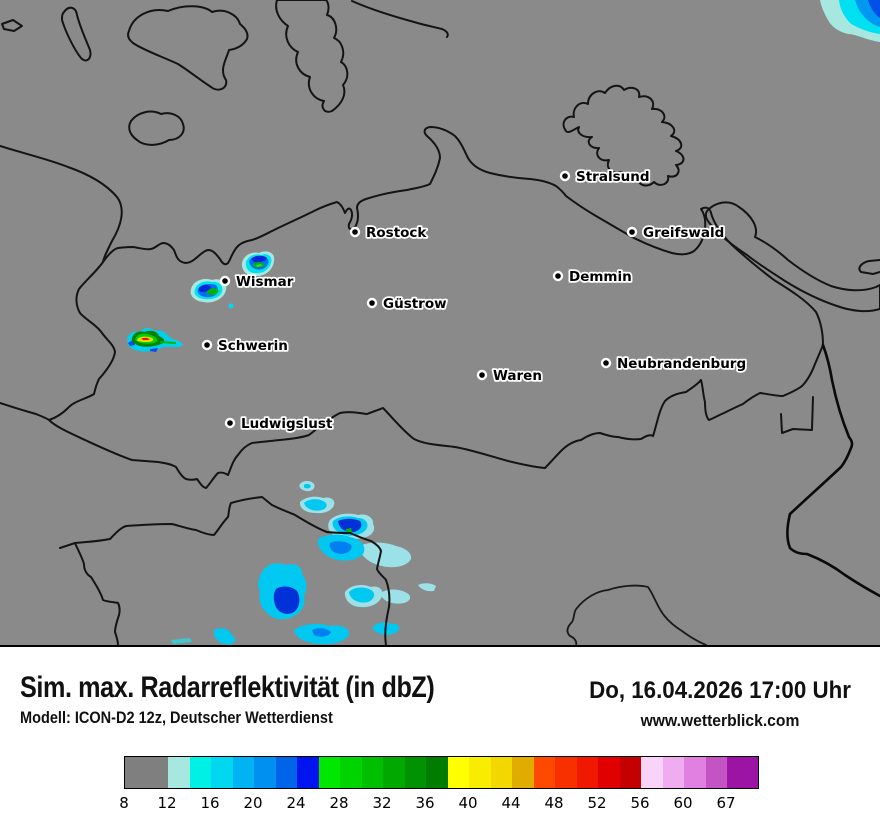 The width and height of the screenshot is (880, 830). What do you see at coordinates (683, 803) in the screenshot?
I see `legend-tick-label: 60` at bounding box center [683, 803].